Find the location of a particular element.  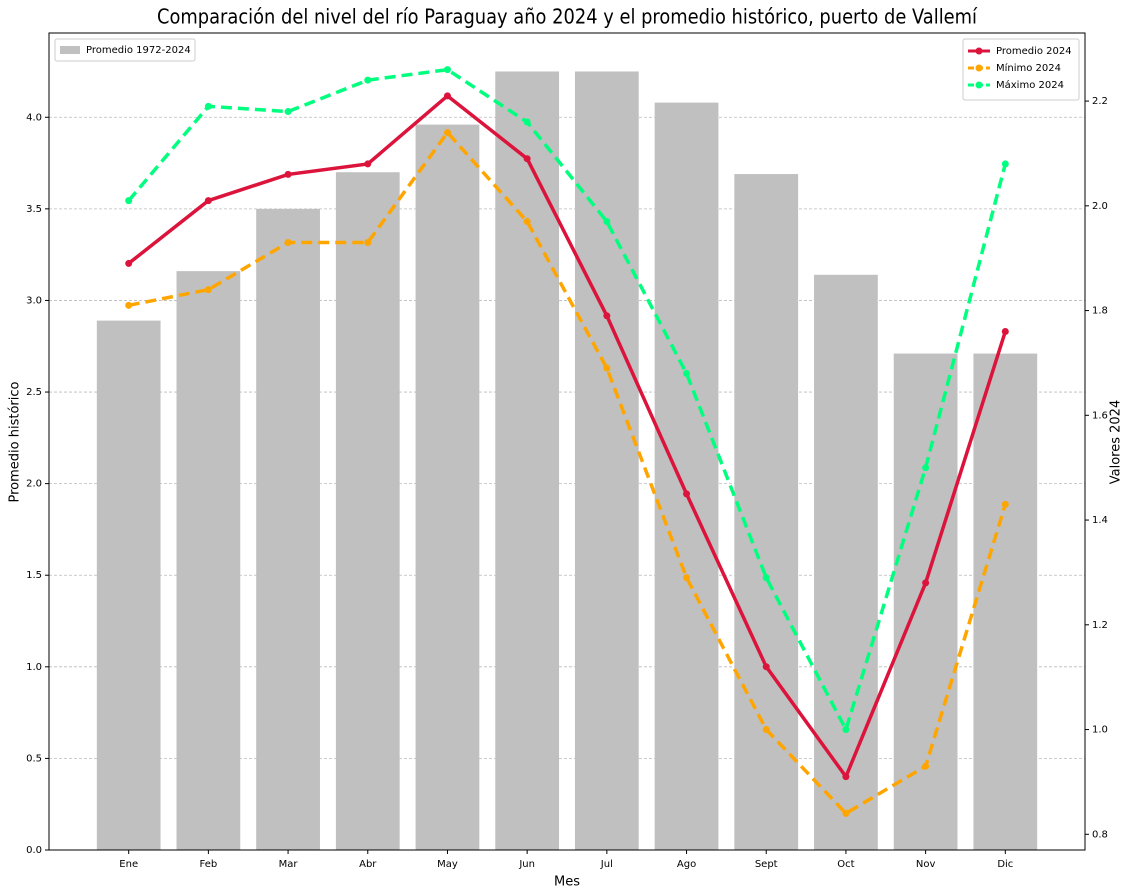

legend-label: Promedio 1972-2024 is located at coordinates (138, 50).